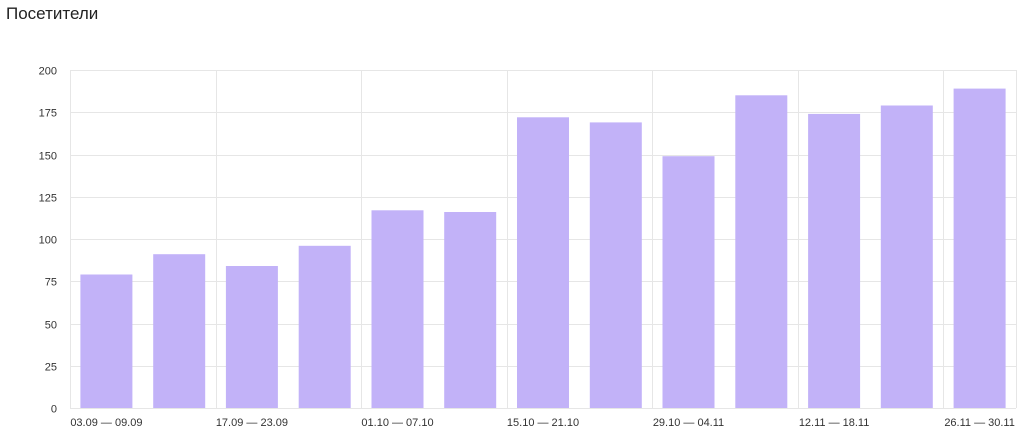  What do you see at coordinates (979, 423) in the screenshot?
I see `x-tick-label: 26.11 — 30.11` at bounding box center [979, 423].